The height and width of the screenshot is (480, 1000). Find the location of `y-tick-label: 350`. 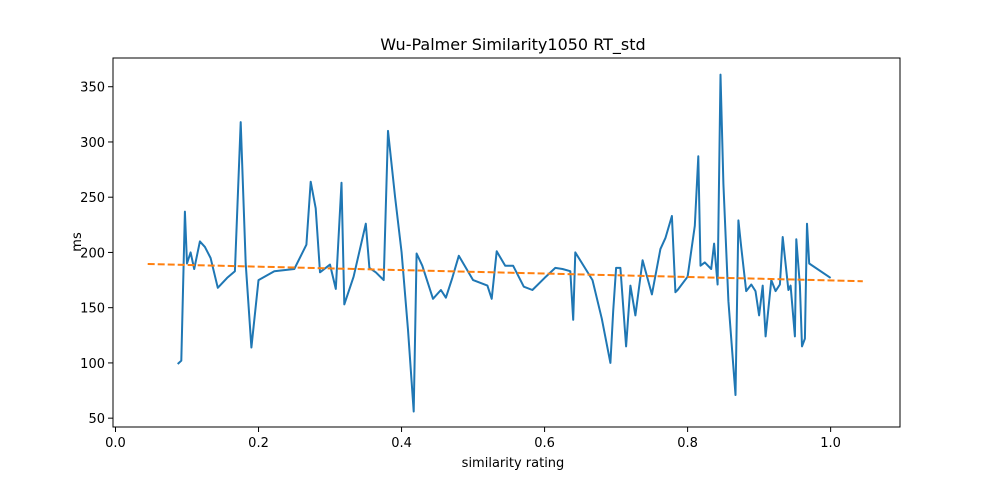

y-tick-label: 350 is located at coordinates (92, 88).